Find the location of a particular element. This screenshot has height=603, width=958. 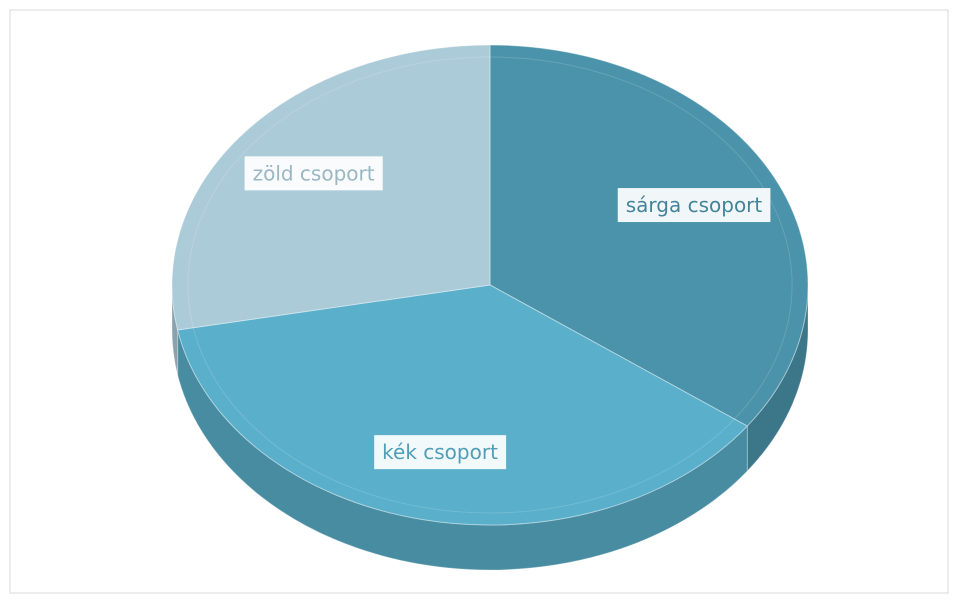

slice-highlight is located at coordinates (339, 192).